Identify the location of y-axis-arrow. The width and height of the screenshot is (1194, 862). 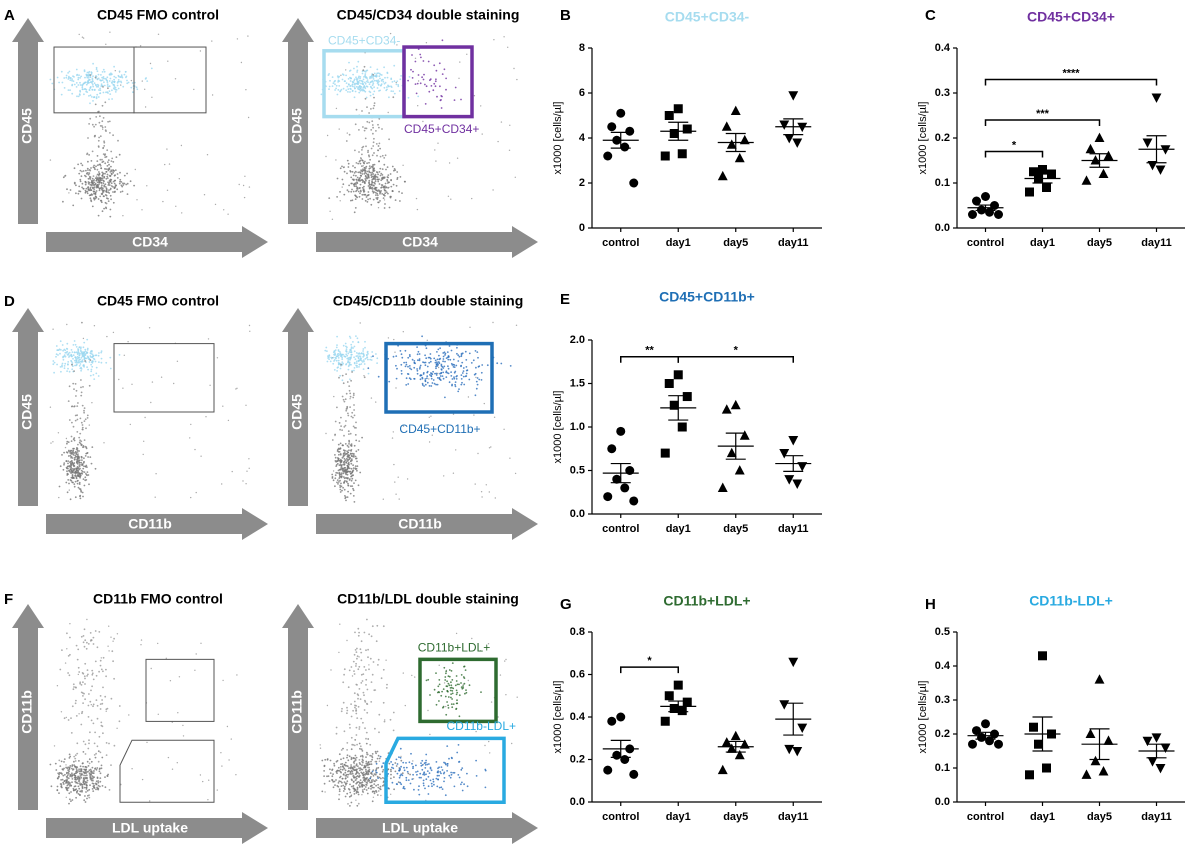
(28, 407).